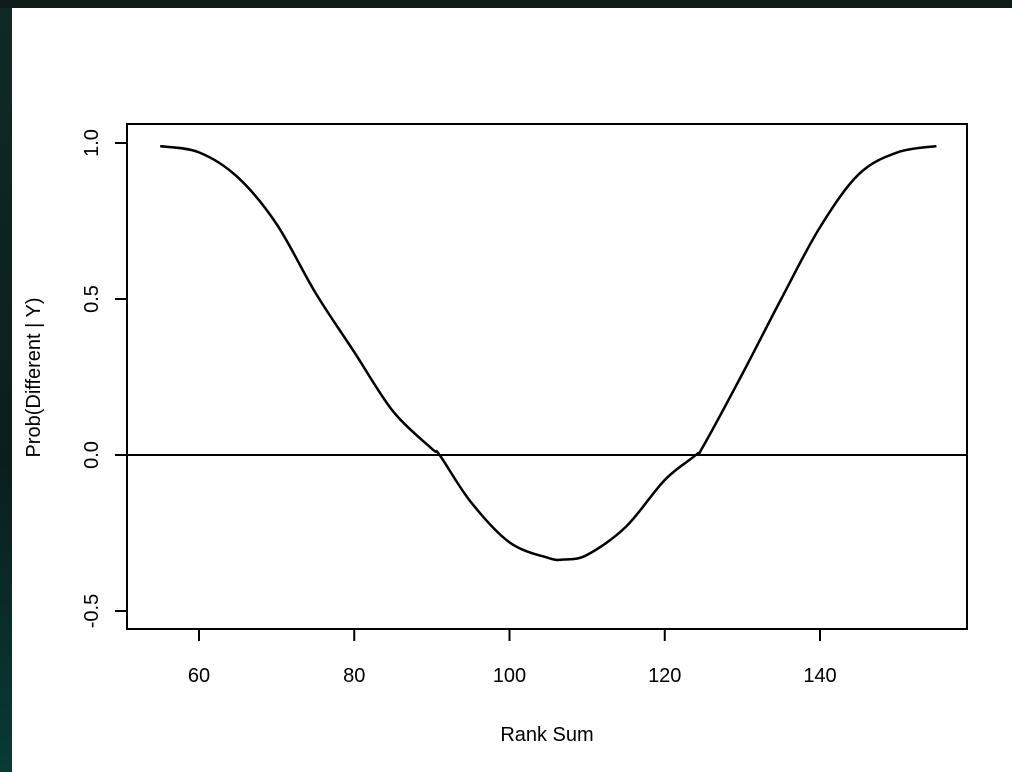 The width and height of the screenshot is (1012, 772). I want to click on x-tick-label: 80, so click(354, 676).